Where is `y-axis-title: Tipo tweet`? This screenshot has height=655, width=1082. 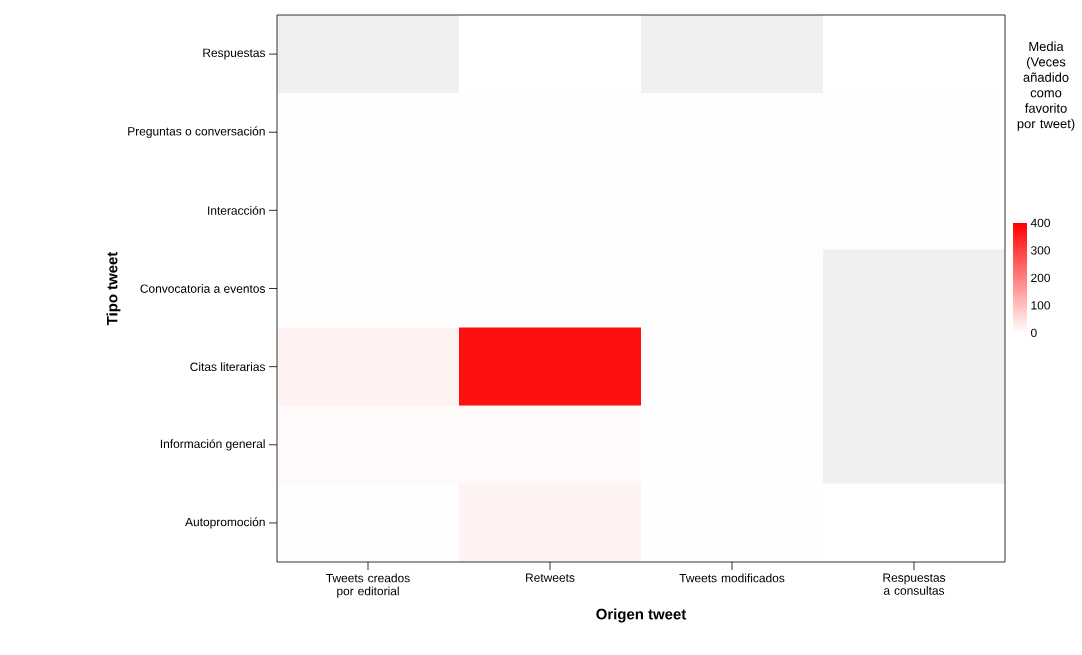
y-axis-title: Tipo tweet is located at coordinates (113, 288).